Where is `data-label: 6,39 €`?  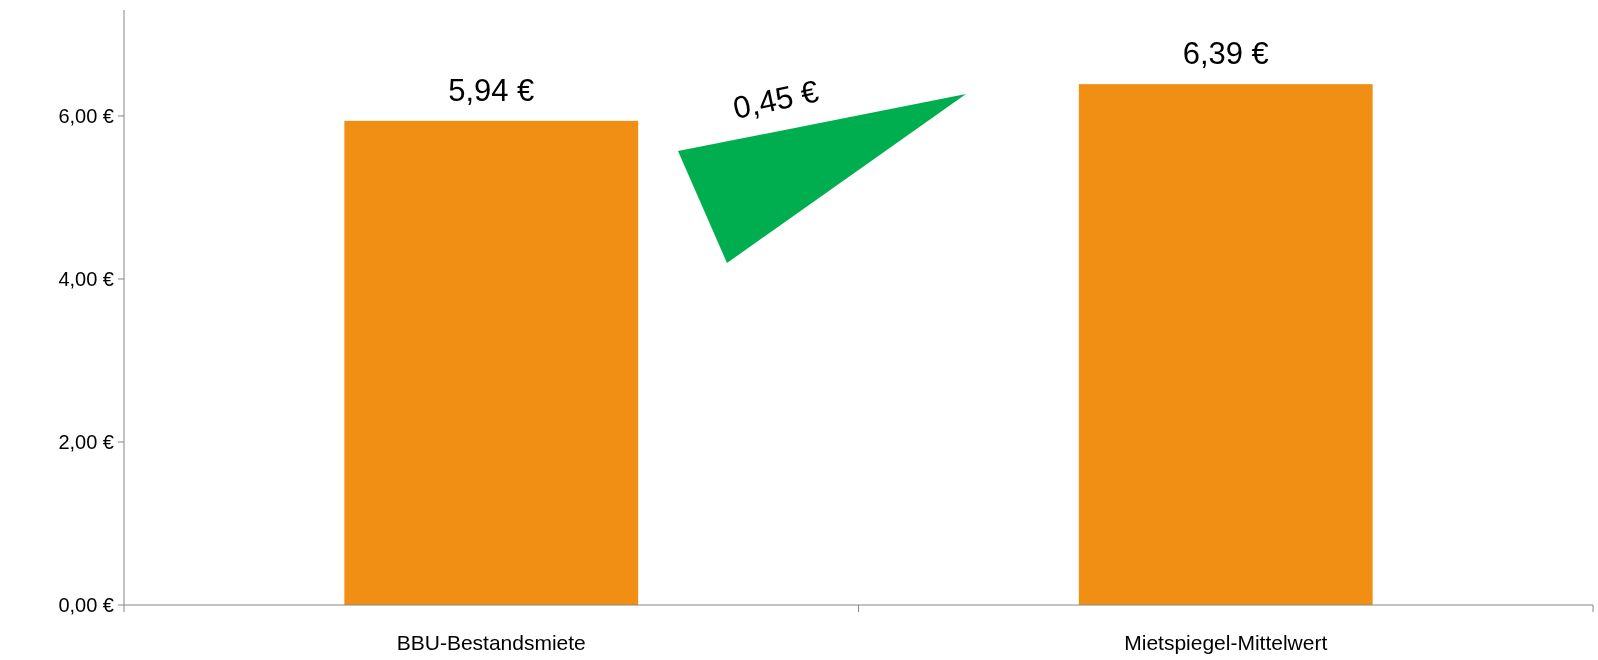 data-label: 6,39 € is located at coordinates (1225, 54).